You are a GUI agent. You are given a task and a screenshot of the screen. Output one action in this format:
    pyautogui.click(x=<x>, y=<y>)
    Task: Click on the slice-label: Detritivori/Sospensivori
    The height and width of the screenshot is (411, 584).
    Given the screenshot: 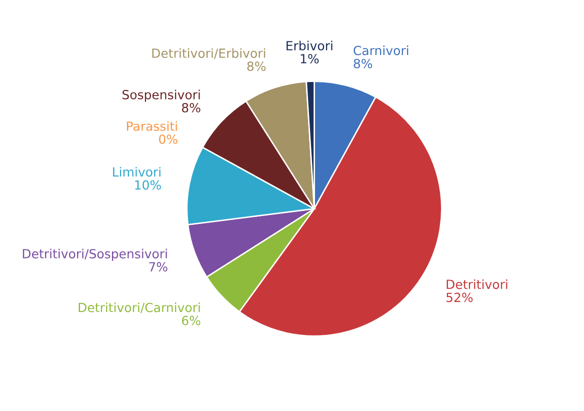 What is the action you would take?
    pyautogui.click(x=94, y=254)
    